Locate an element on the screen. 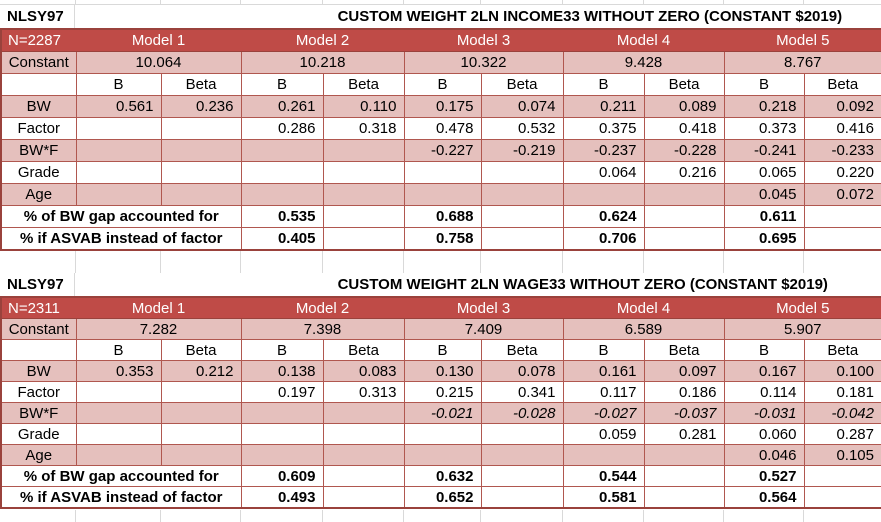 Image resolution: width=881 pixels, height=522 pixels. value-cell: 0.181 is located at coordinates (842, 392).